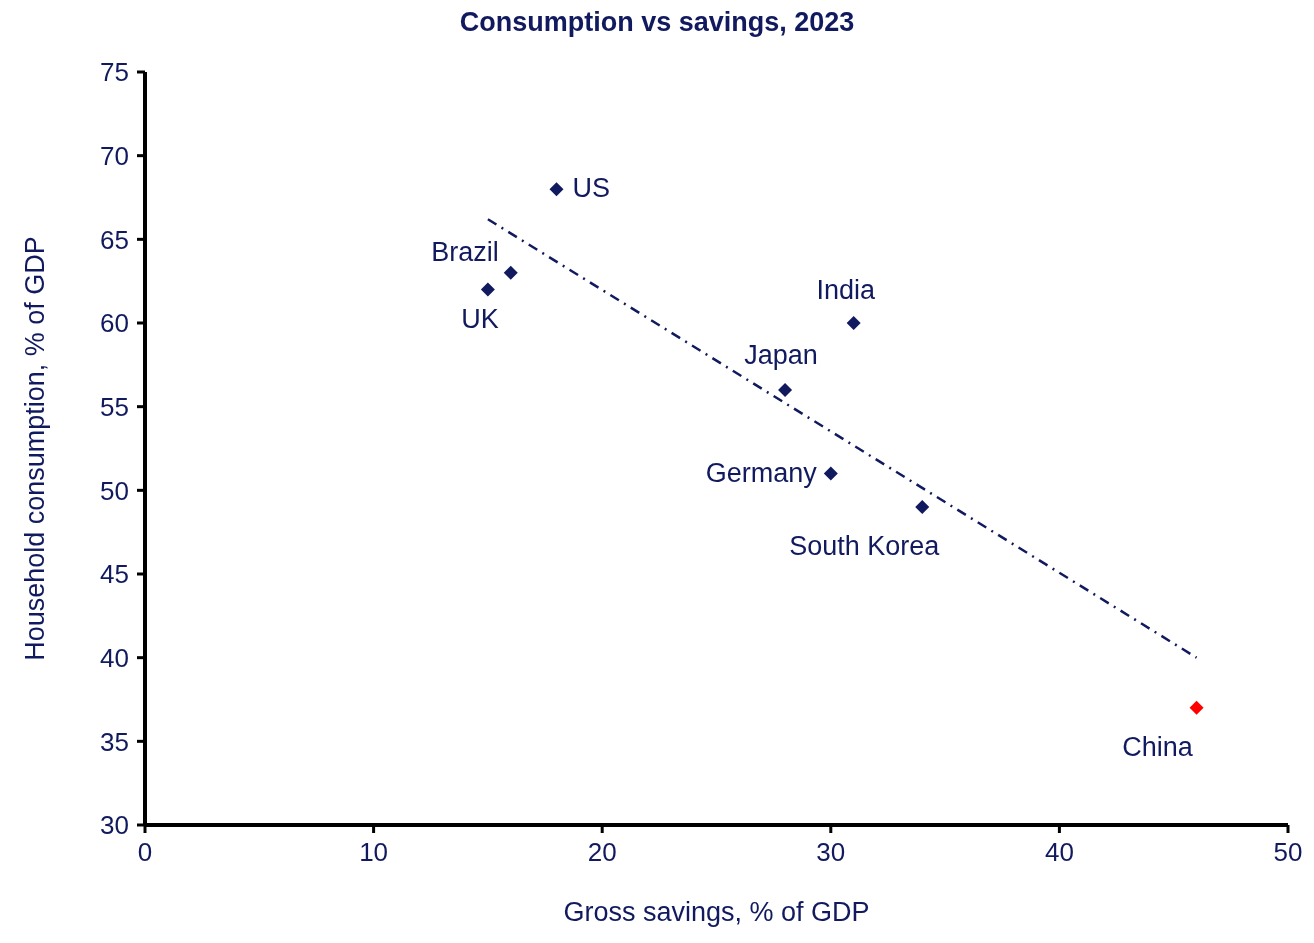 The image size is (1314, 943). Describe the element at coordinates (465, 251) in the screenshot. I see `annotation: Brazil` at that location.